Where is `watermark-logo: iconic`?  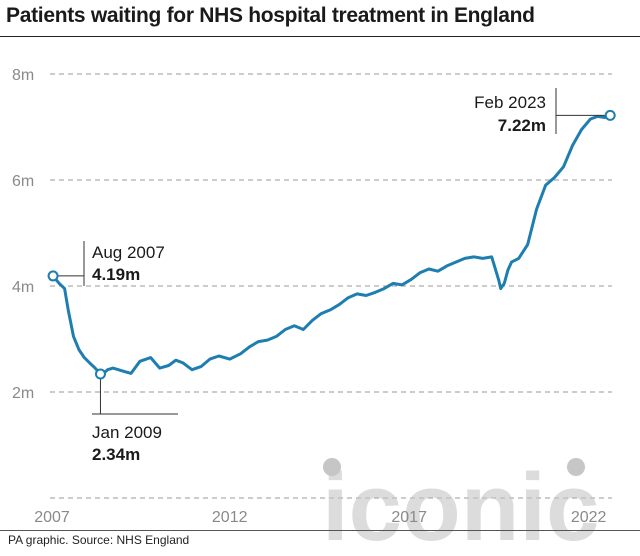
watermark-logo: iconic is located at coordinates (460, 505).